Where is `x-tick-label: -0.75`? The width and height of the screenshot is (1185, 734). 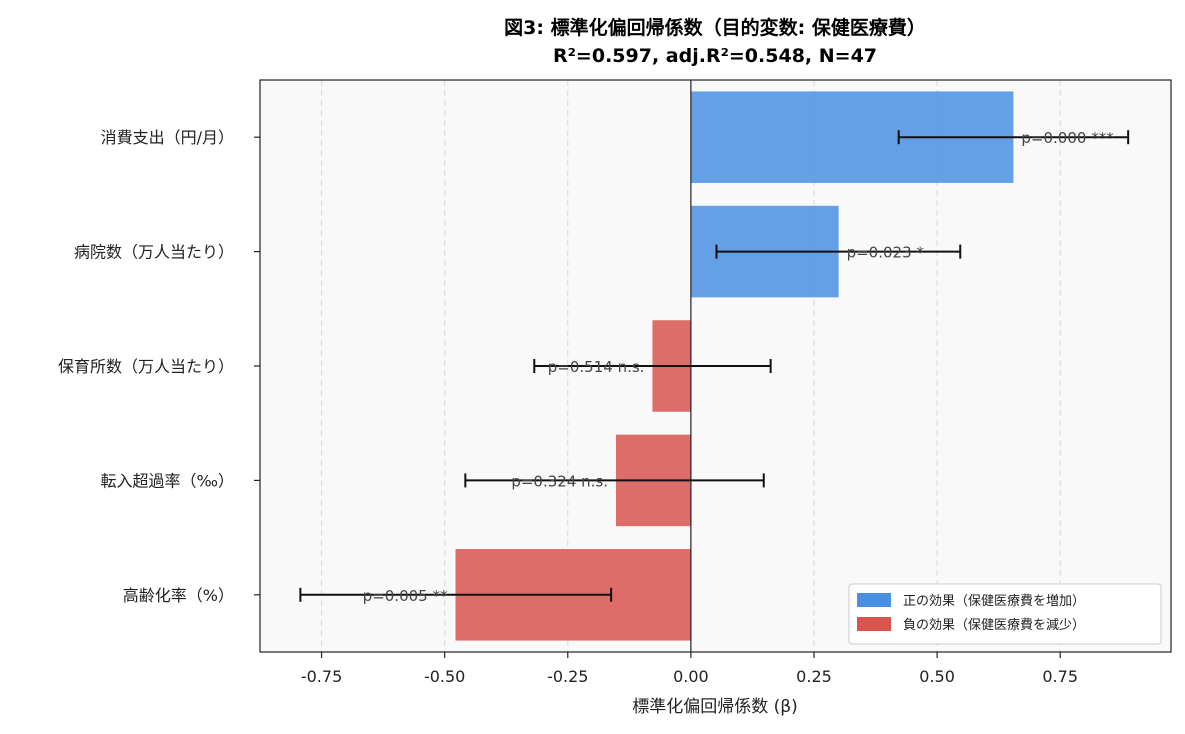 x-tick-label: -0.75 is located at coordinates (321, 676).